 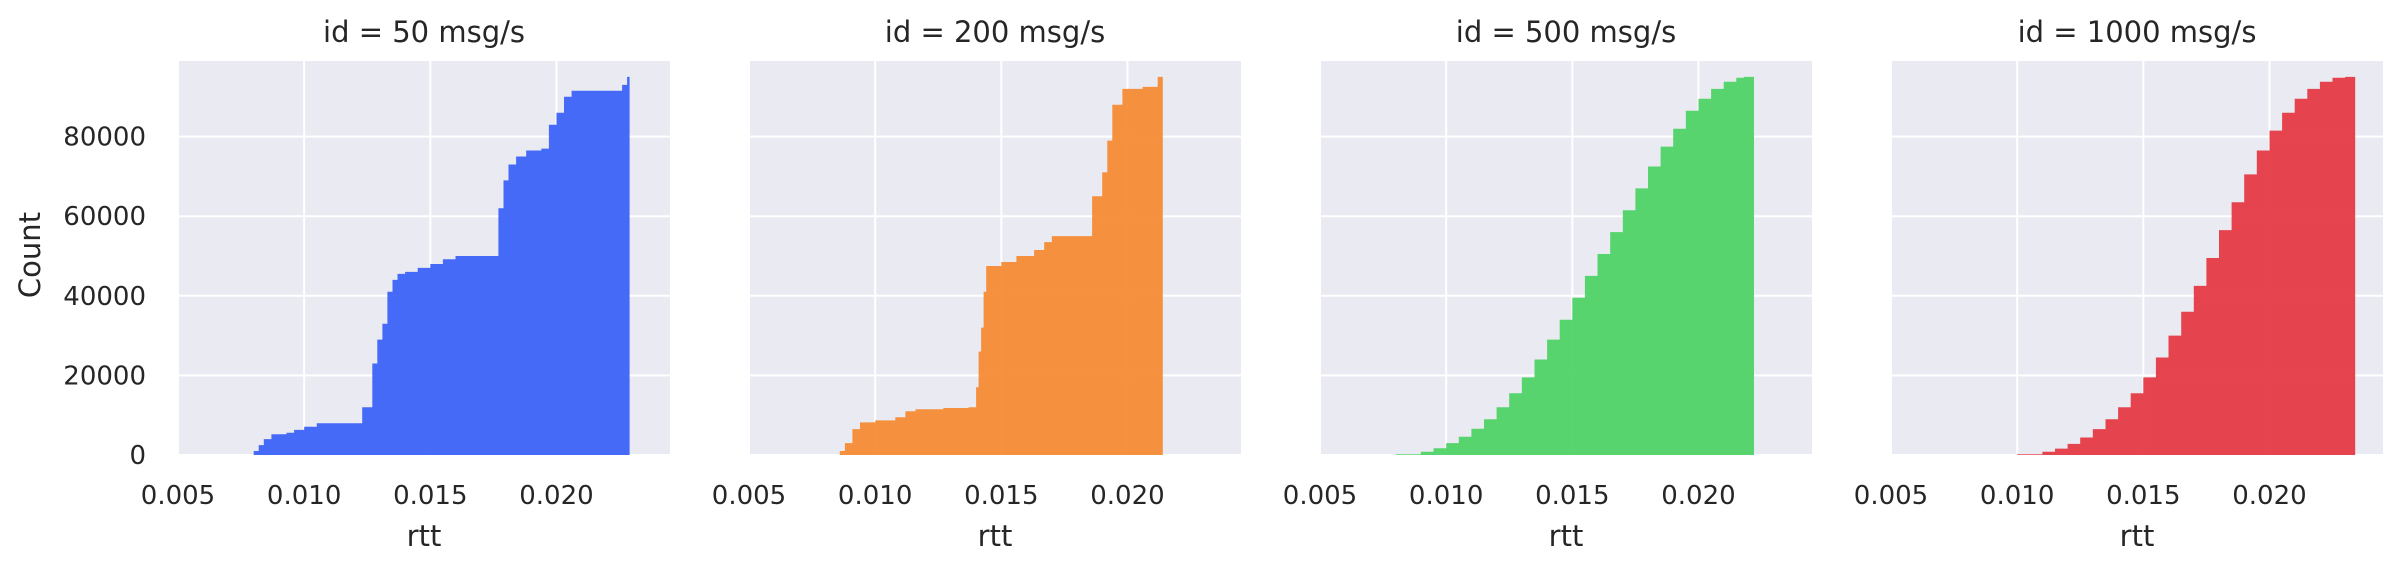 I want to click on panel-title-3: id = 500 msg/s, so click(x=1566, y=32).